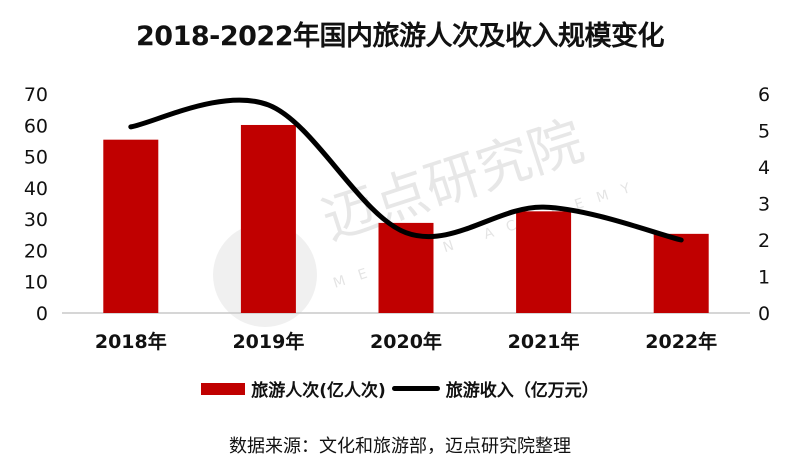 The height and width of the screenshot is (467, 800). What do you see at coordinates (42, 314) in the screenshot?
I see `y-left-tick-label: 0` at bounding box center [42, 314].